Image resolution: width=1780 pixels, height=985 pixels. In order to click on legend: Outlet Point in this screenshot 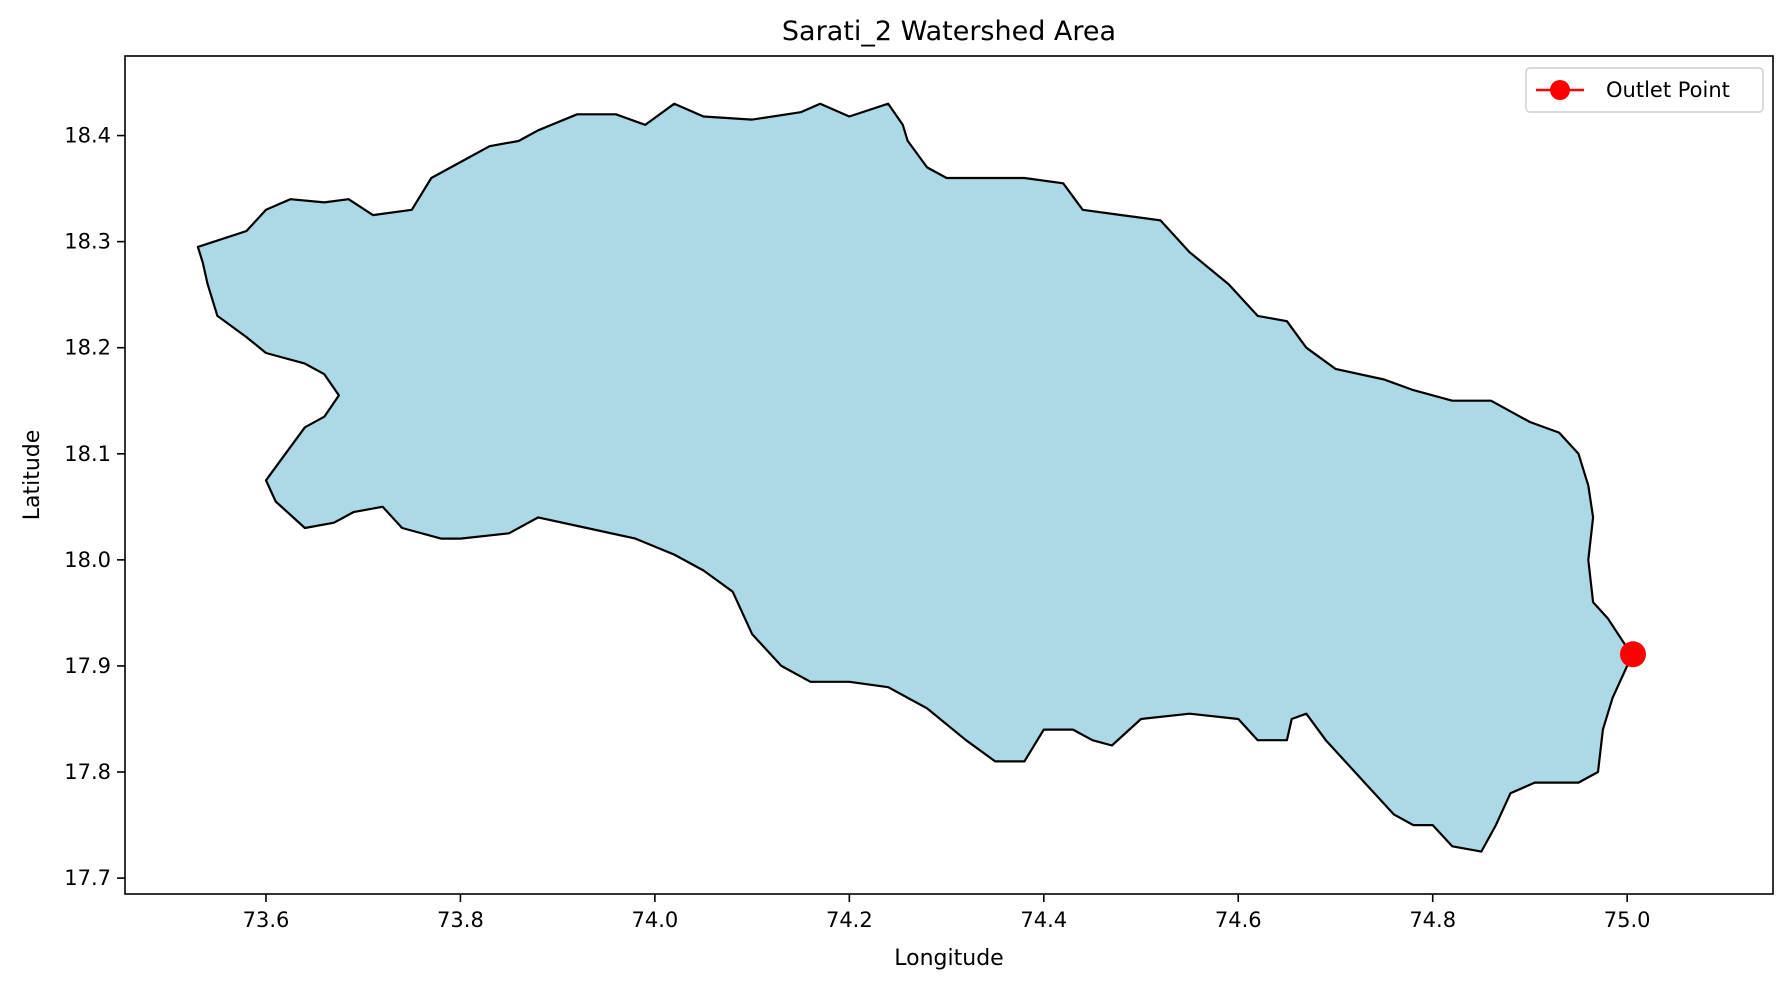, I will do `click(1644, 90)`.